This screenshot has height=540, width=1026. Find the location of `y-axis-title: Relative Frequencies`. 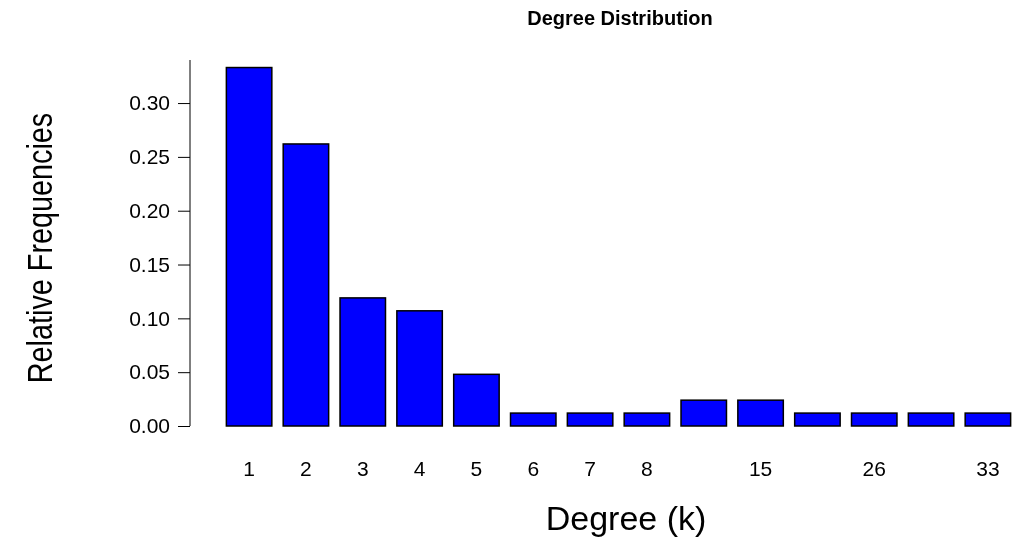

y-axis-title: Relative Frequencies is located at coordinates (39, 248).